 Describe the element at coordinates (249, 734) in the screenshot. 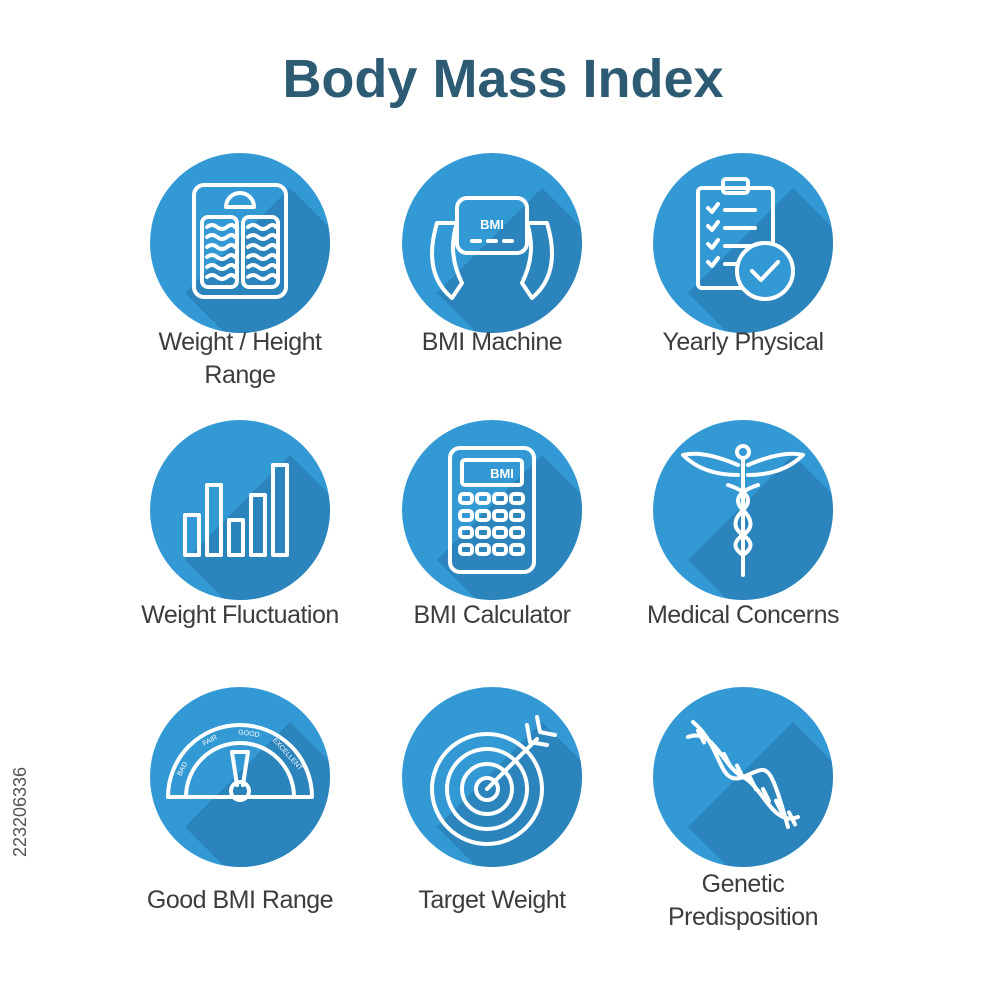

I see `gauge-label: GOOD` at that location.